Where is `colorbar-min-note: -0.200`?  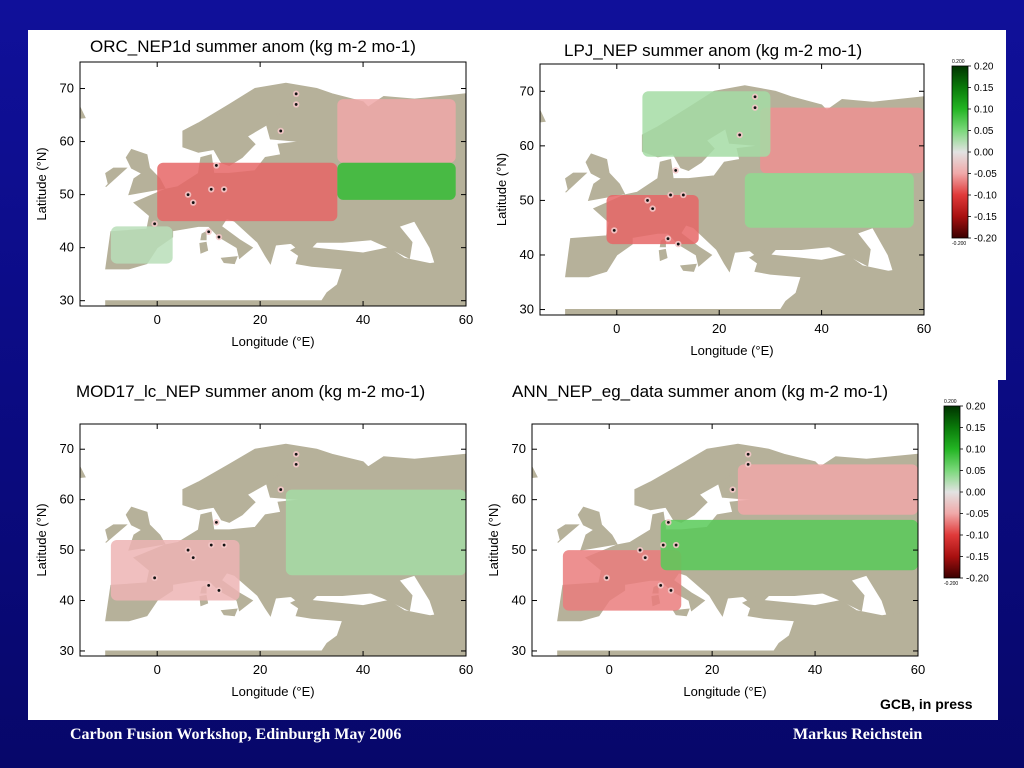 colorbar-min-note: -0.200 is located at coordinates (951, 584).